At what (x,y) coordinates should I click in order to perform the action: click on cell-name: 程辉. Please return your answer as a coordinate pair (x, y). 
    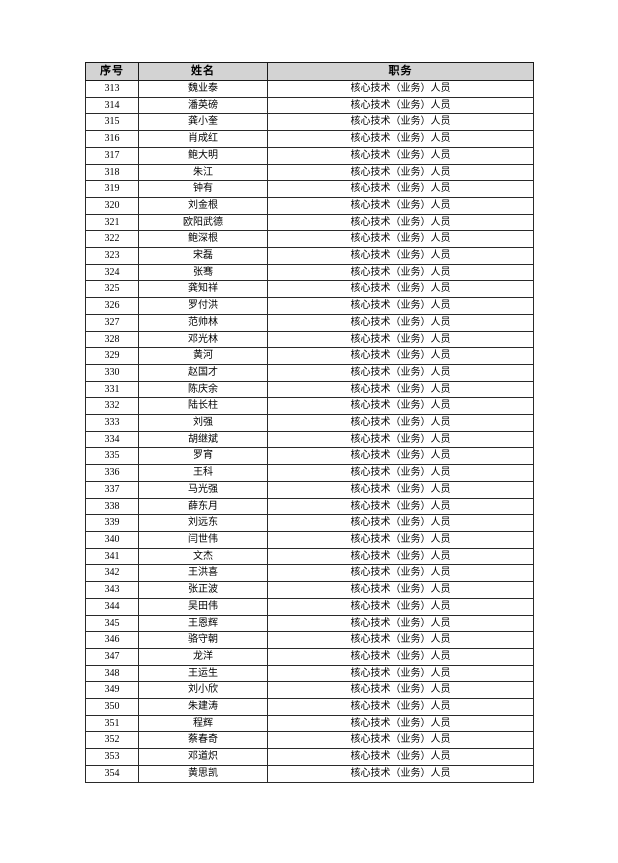
    Looking at the image, I should click on (203, 723).